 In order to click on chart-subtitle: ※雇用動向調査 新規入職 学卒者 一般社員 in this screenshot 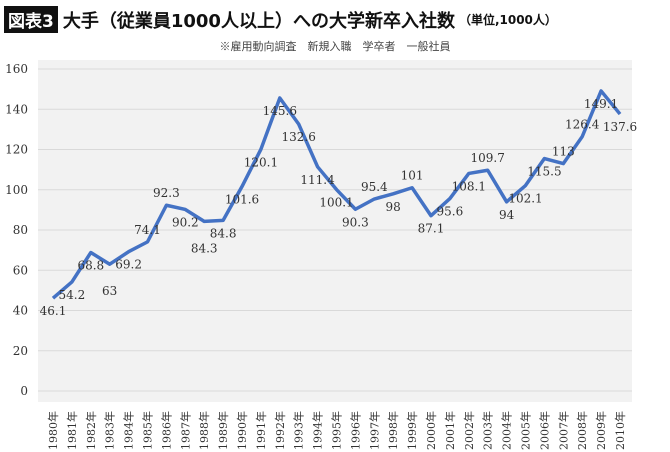, I will do `click(335, 46)`.